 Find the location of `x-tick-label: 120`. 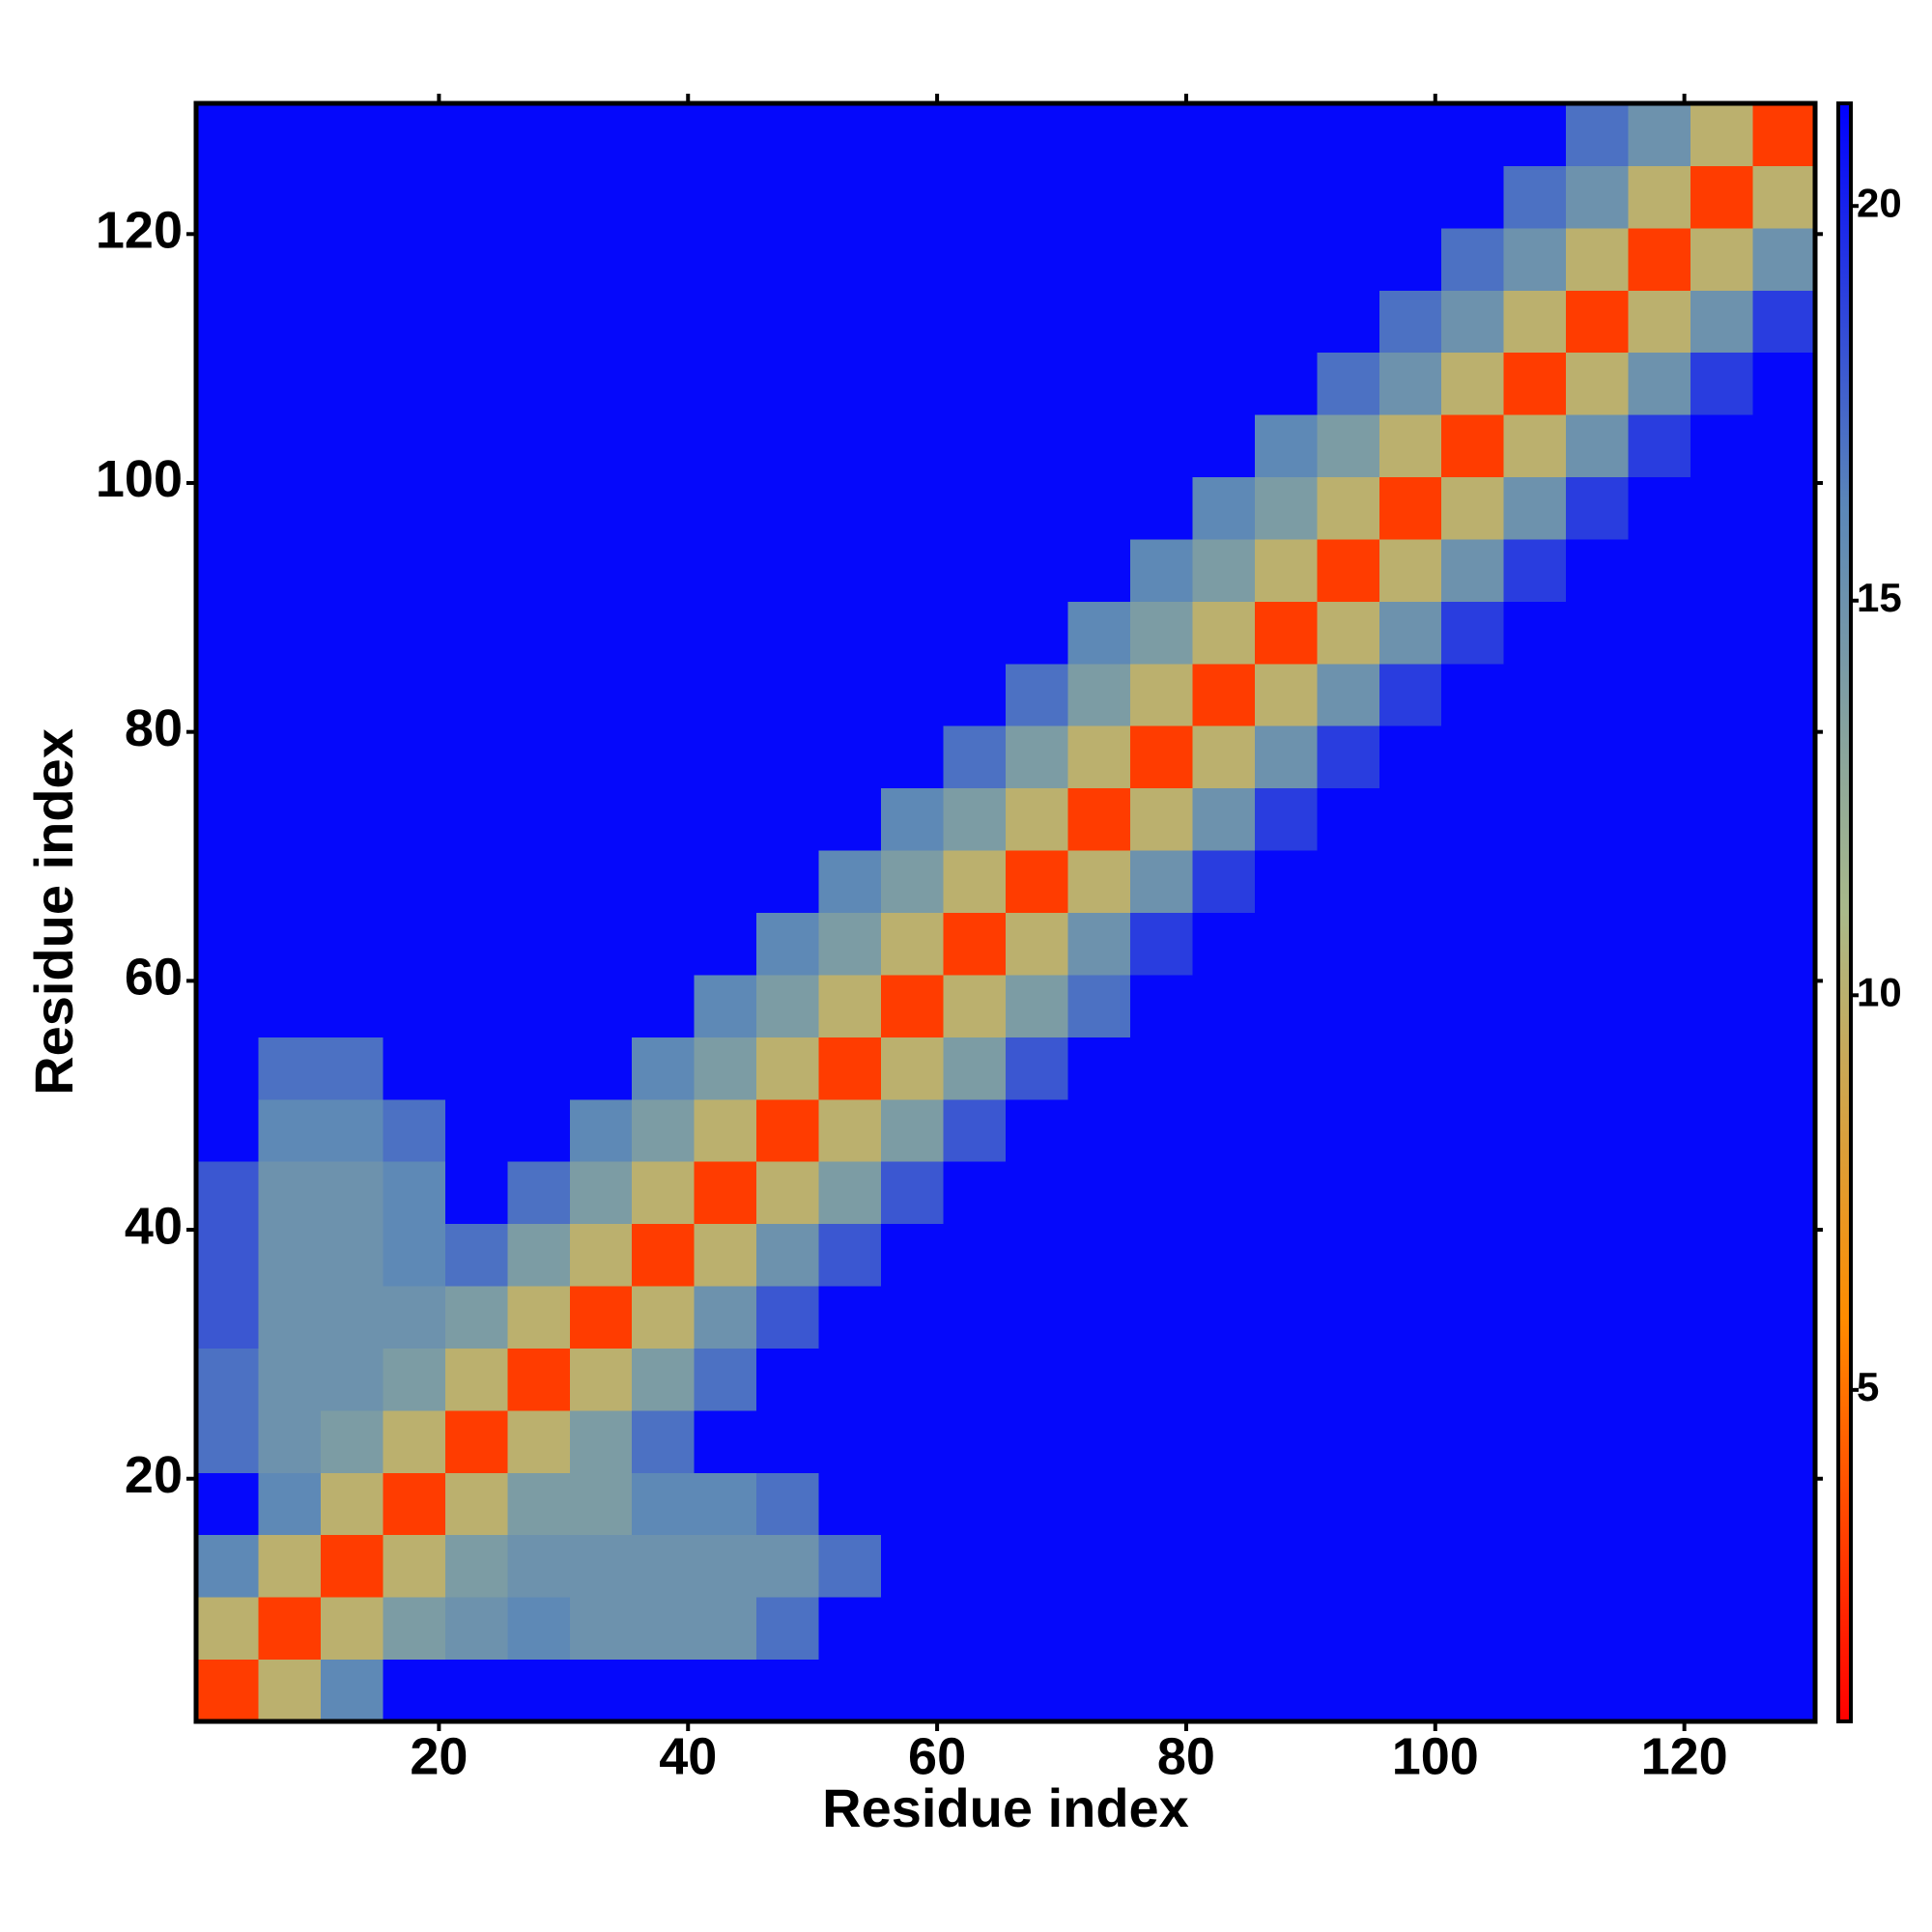

x-tick-label: 120 is located at coordinates (1684, 1756).